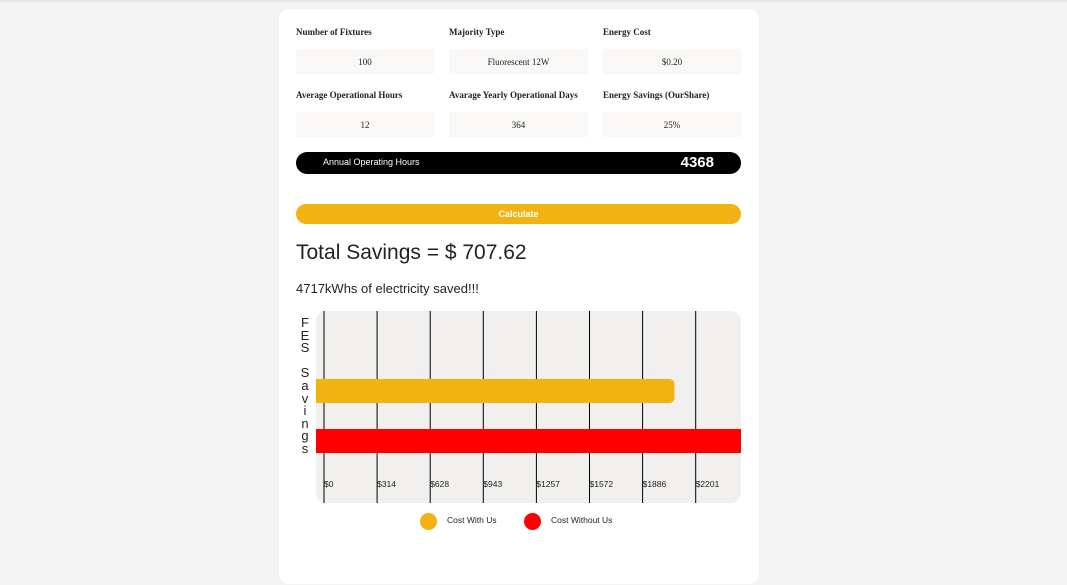  What do you see at coordinates (602, 484) in the screenshot?
I see `x-tick-label: $1572` at bounding box center [602, 484].